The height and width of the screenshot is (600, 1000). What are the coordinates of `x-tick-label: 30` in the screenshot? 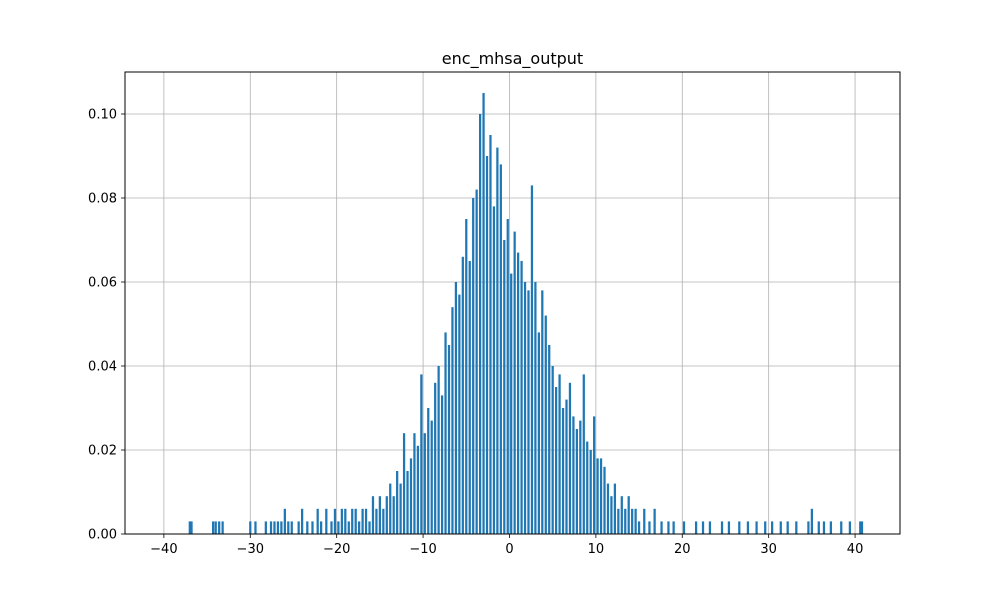 It's located at (768, 549).